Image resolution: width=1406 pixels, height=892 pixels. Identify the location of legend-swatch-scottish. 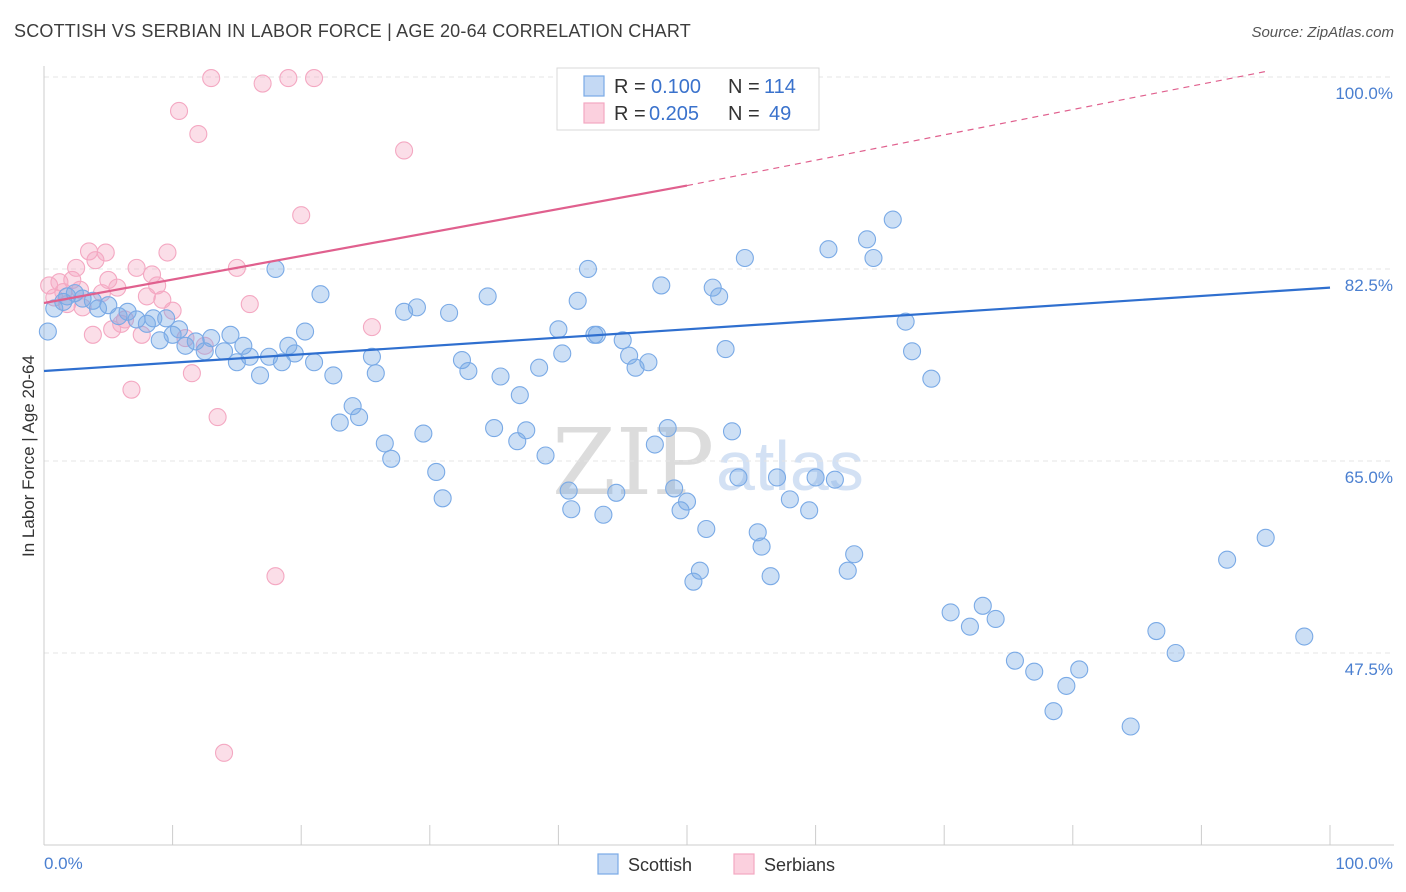
(608, 864).